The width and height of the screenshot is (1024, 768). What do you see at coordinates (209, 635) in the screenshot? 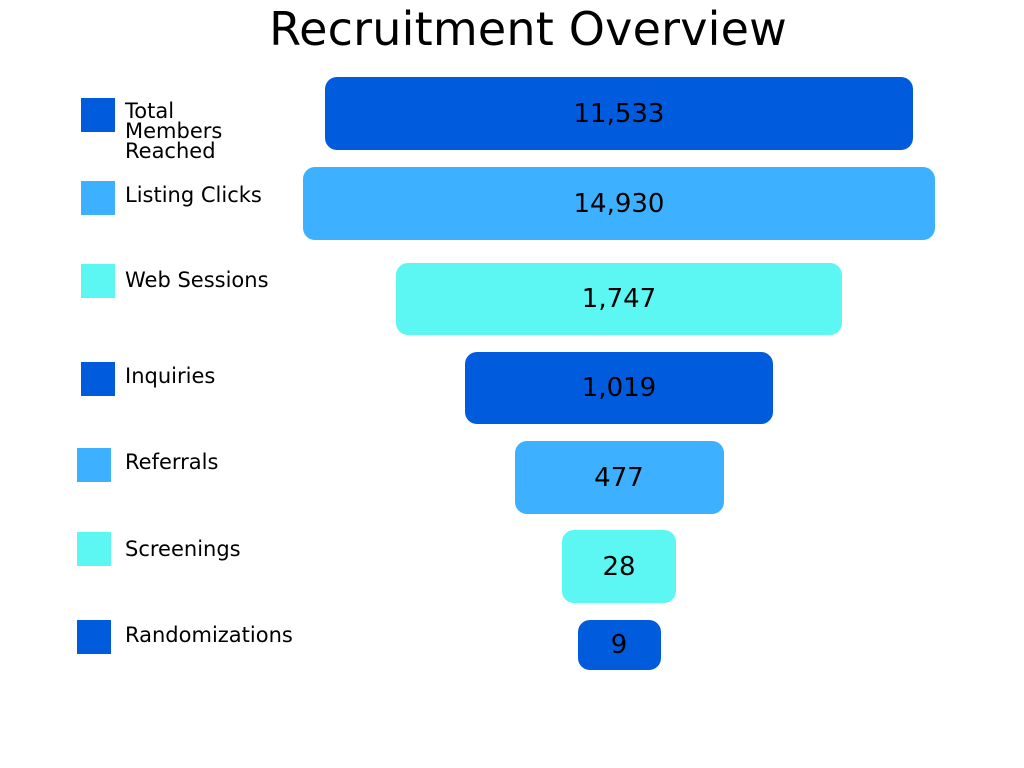
I see `legend-label: Randomizations` at bounding box center [209, 635].